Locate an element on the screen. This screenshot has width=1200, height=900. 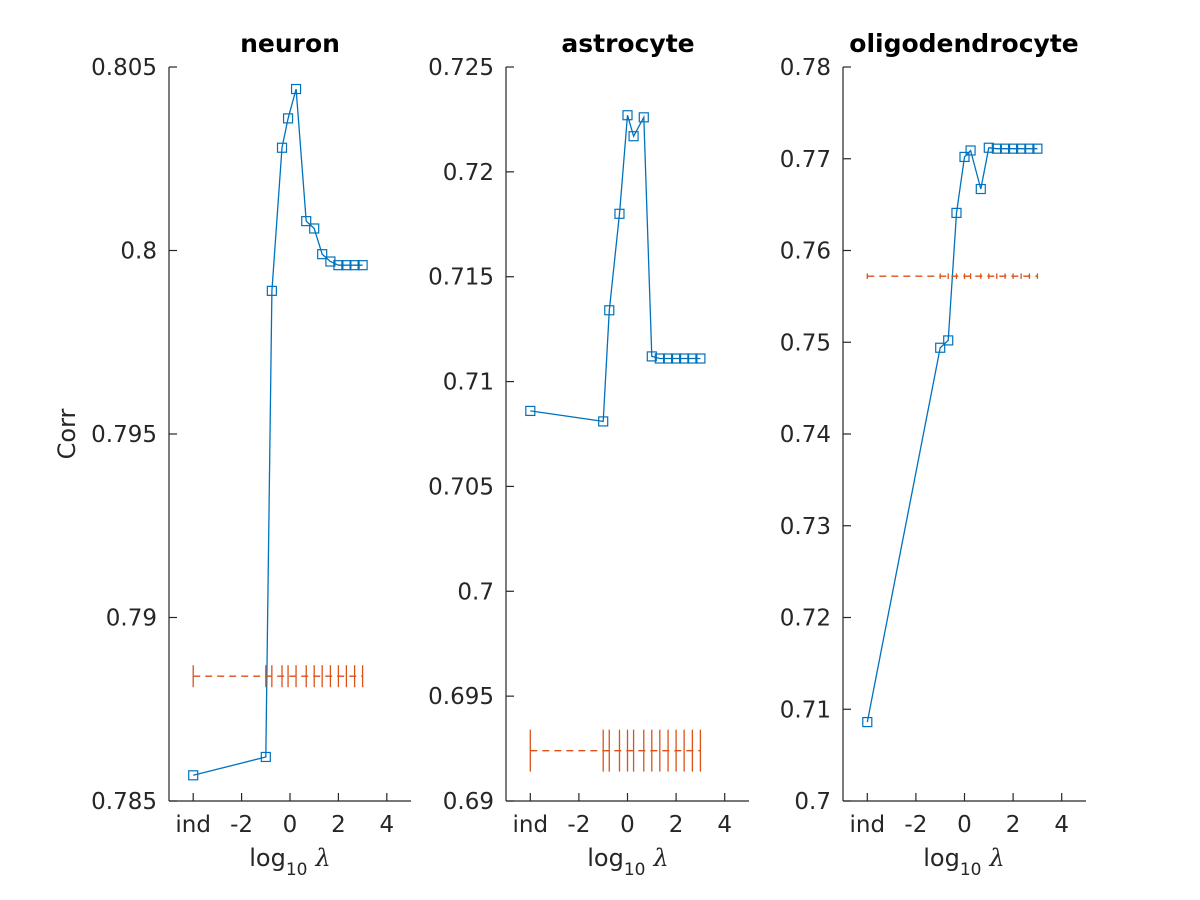
y-tick-label: 0.76 is located at coordinates (805, 252).